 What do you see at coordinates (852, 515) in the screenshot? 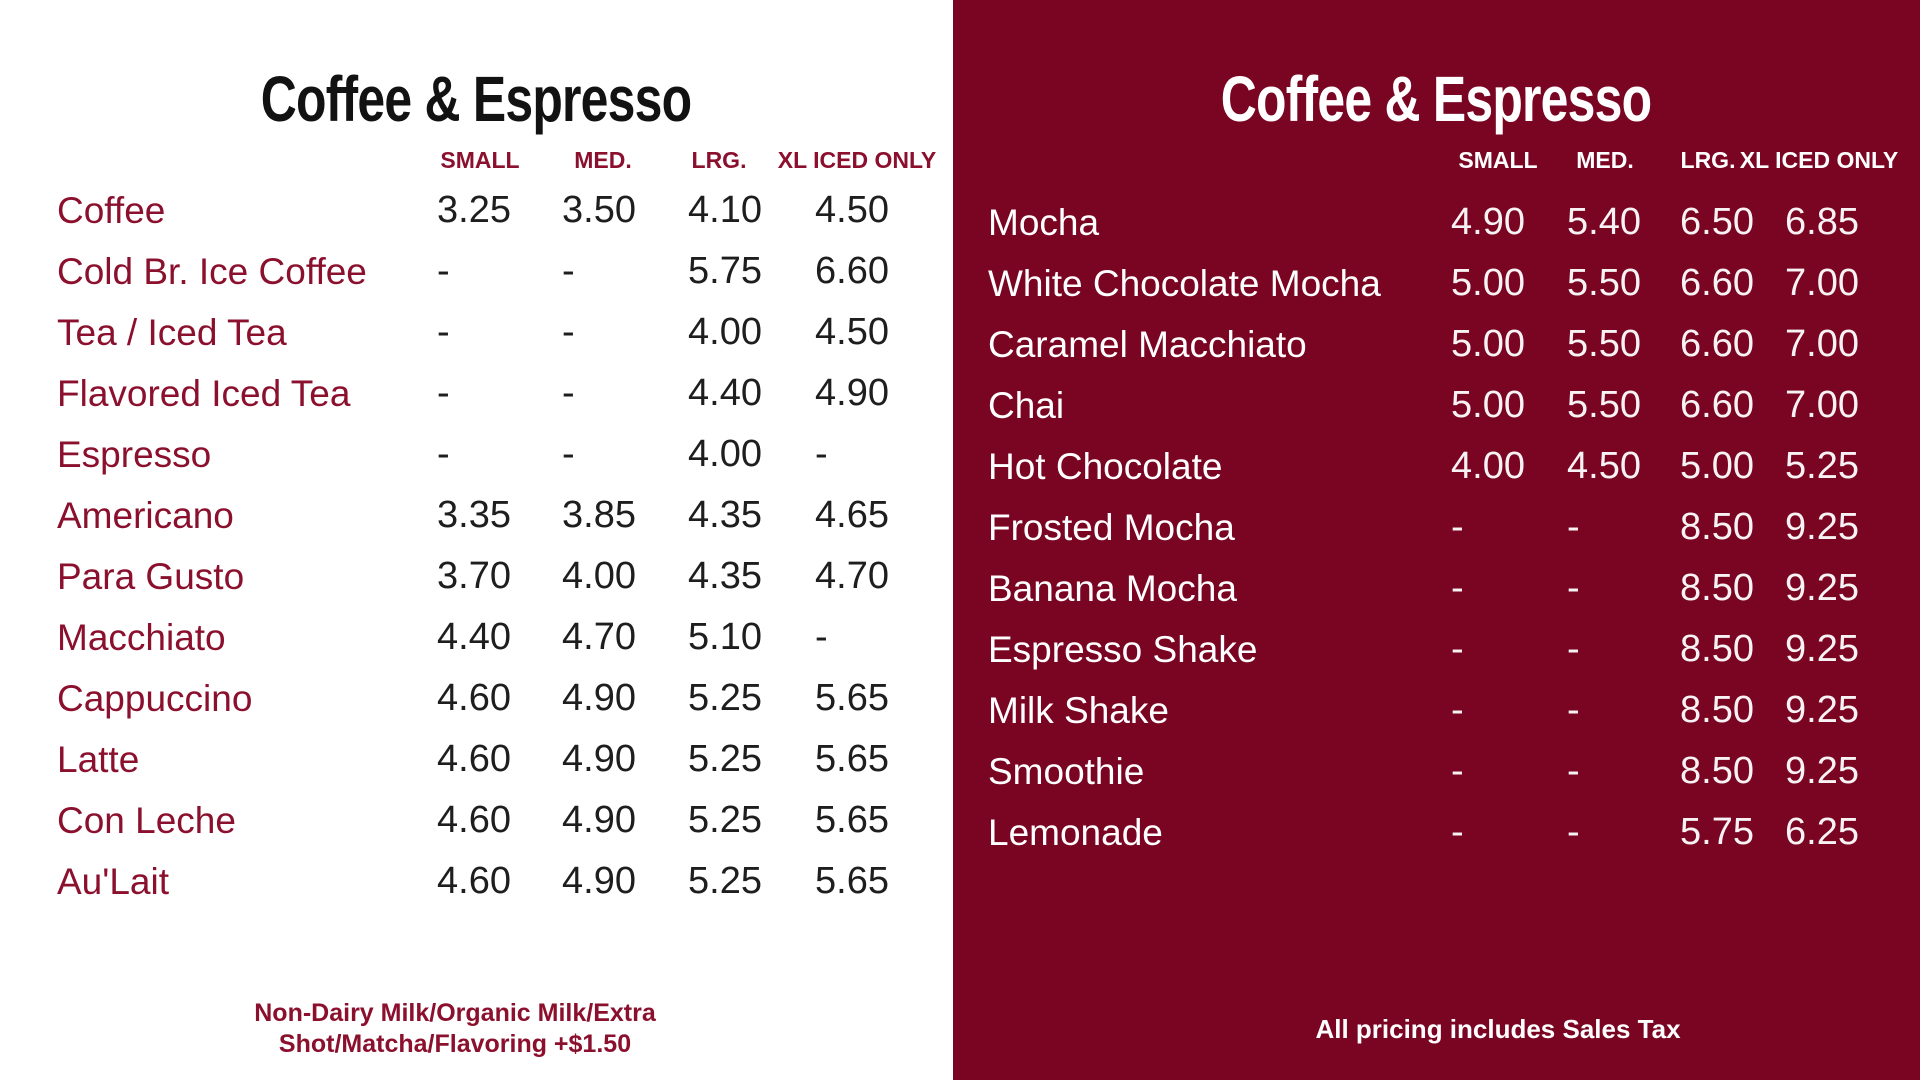
I see `price-xl: 4.65` at bounding box center [852, 515].